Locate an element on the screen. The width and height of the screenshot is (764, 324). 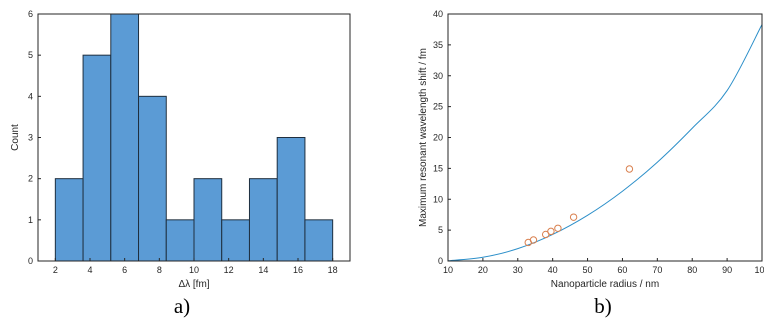
x-tick-label: 4 is located at coordinates (89, 270).